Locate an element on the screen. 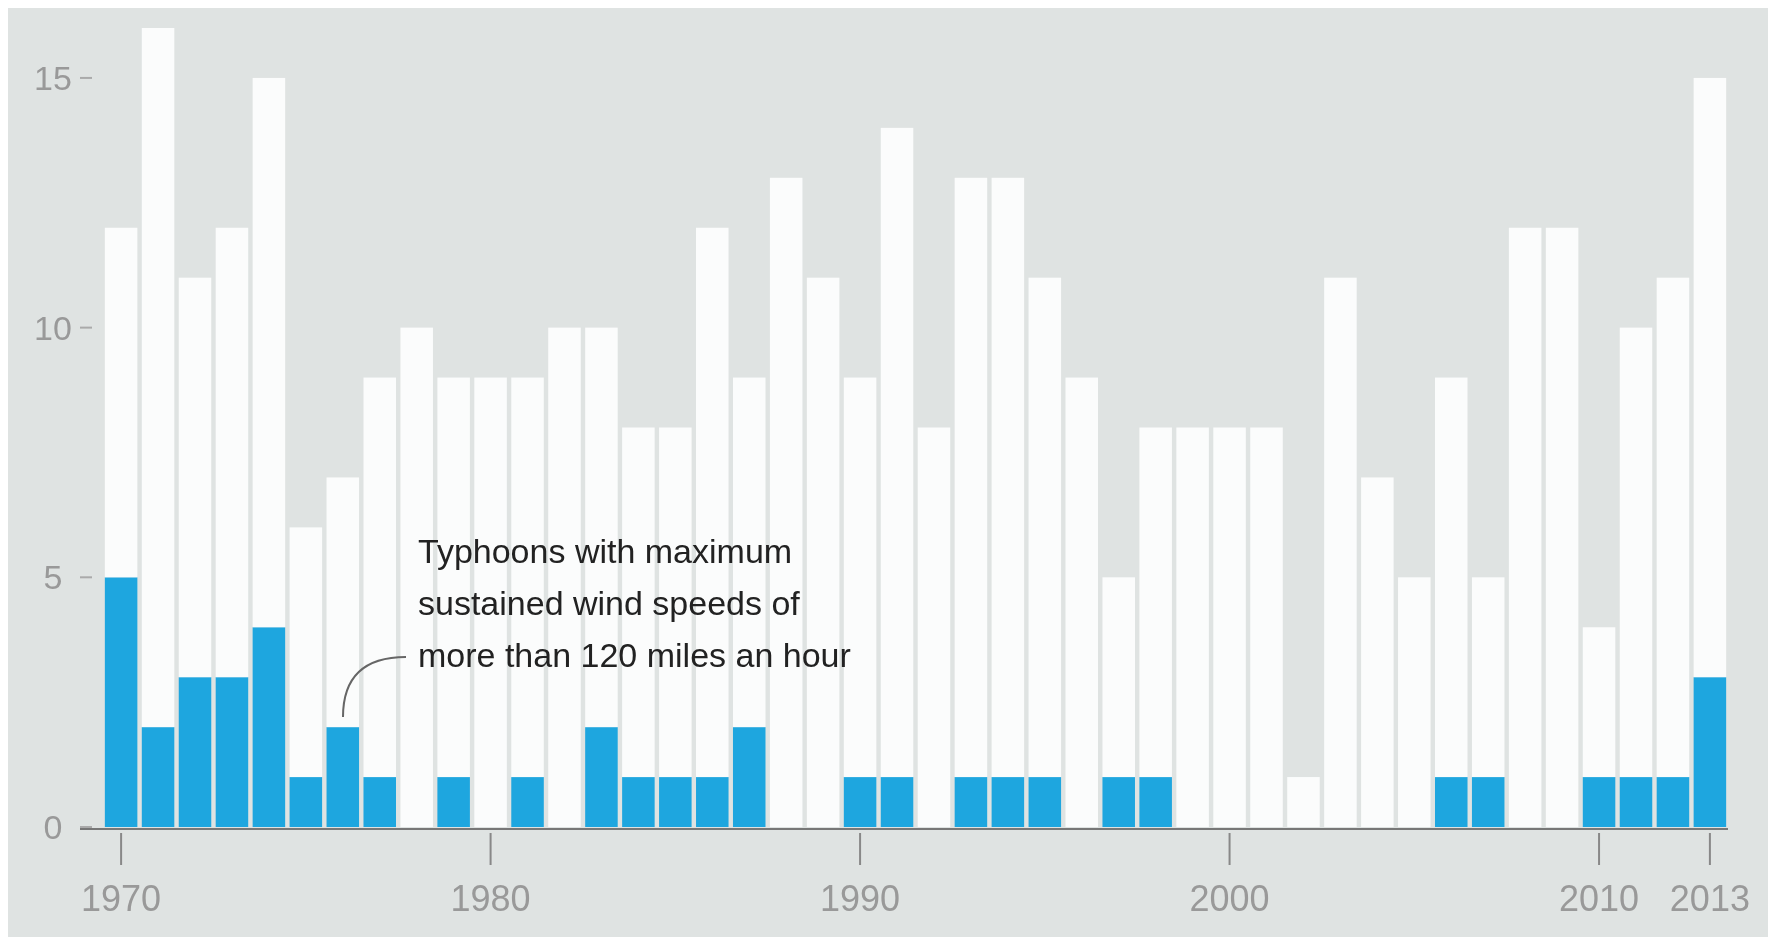 This screenshot has width=1776, height=945. x-tick-label: 2010 is located at coordinates (1599, 898).